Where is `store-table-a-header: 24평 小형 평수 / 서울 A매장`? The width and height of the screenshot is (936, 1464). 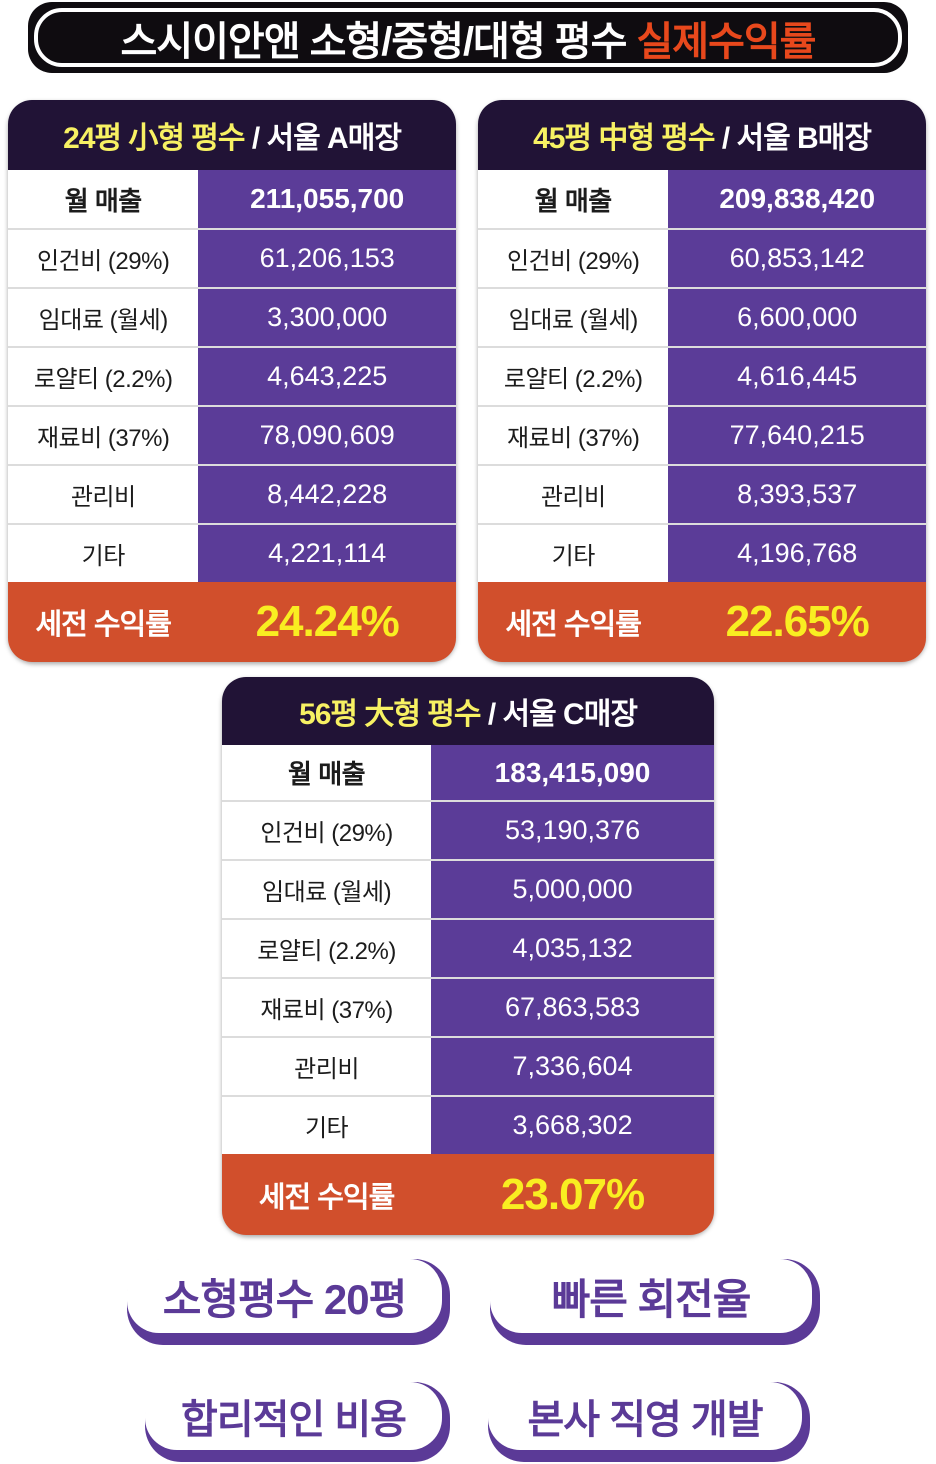 store-table-a-header: 24평 小형 평수 / 서울 A매장 is located at coordinates (232, 135).